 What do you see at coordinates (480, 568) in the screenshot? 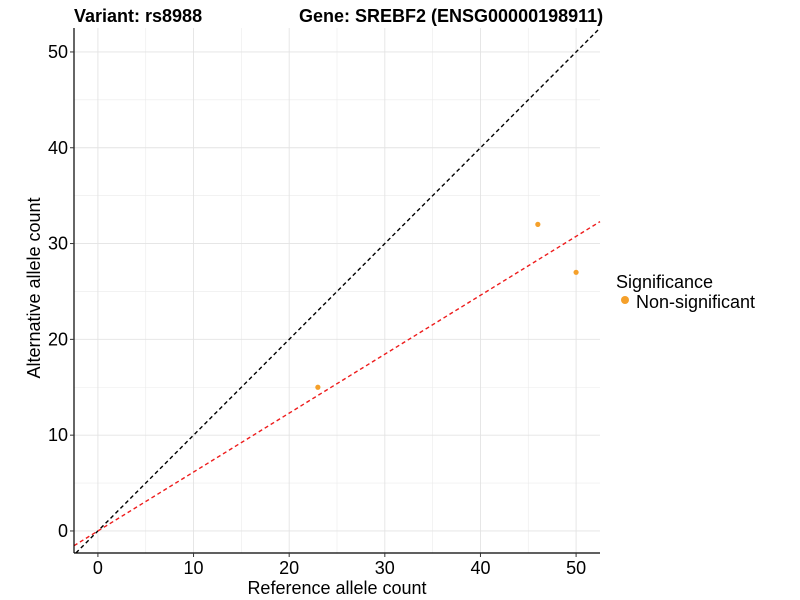
I see `x-tick-label-40: 40` at bounding box center [480, 568].